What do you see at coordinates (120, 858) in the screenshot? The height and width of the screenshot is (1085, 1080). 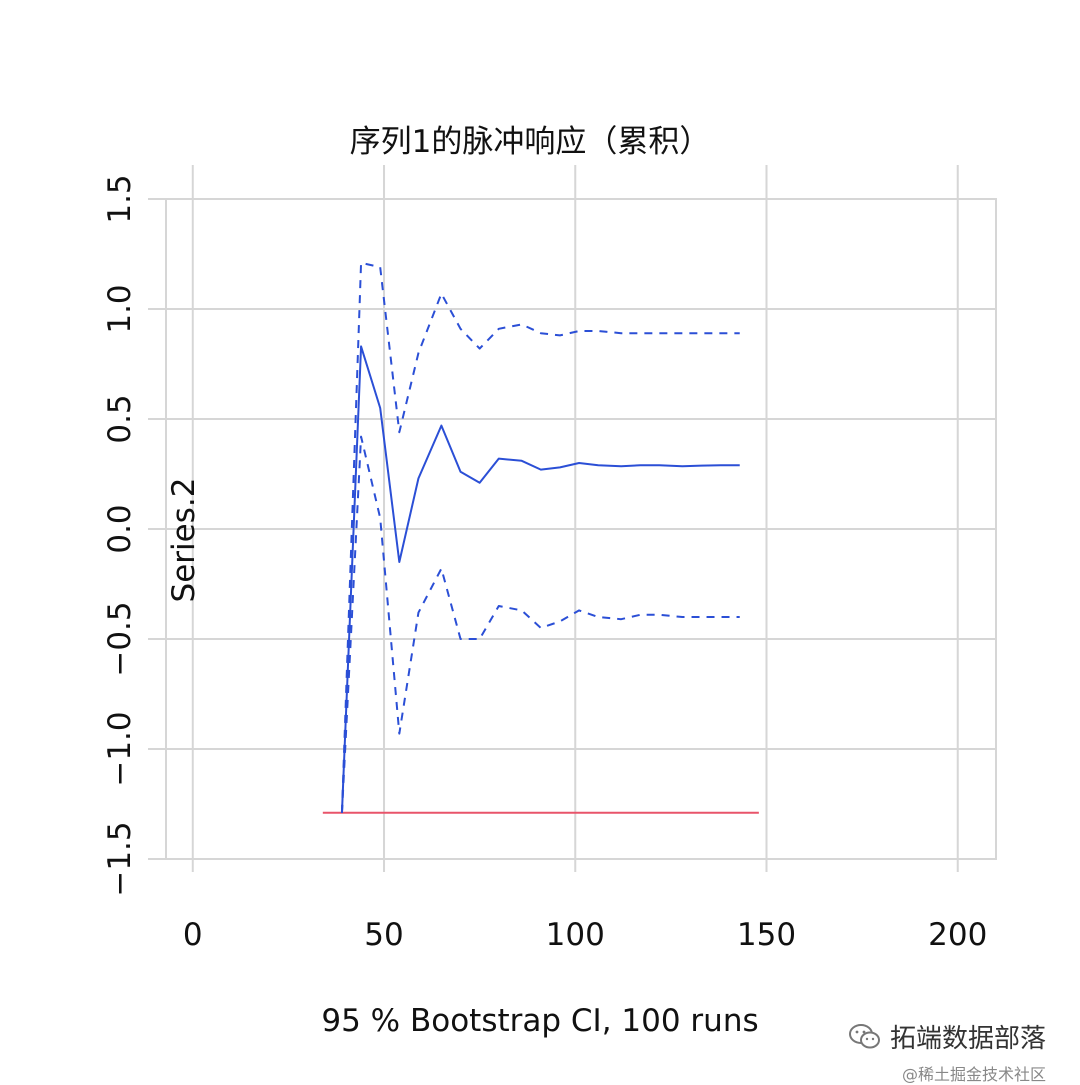 I see `y-tick-label: −1.5` at bounding box center [120, 858].